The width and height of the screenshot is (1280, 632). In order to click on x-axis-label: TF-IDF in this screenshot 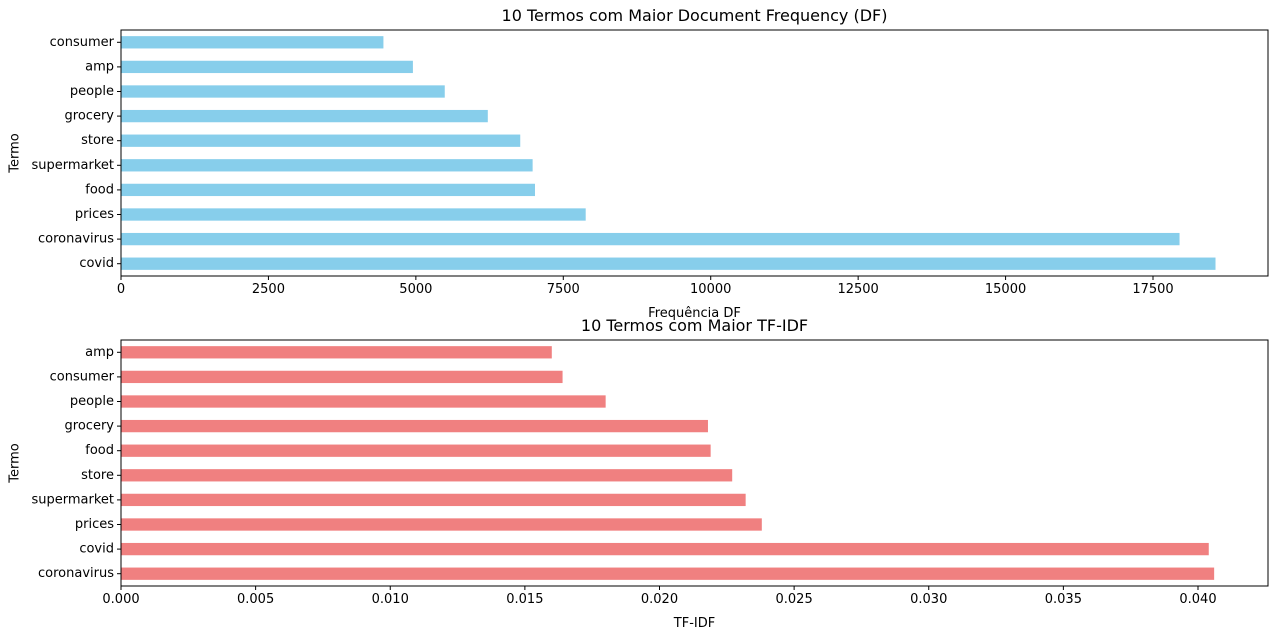, I will do `click(694, 623)`.